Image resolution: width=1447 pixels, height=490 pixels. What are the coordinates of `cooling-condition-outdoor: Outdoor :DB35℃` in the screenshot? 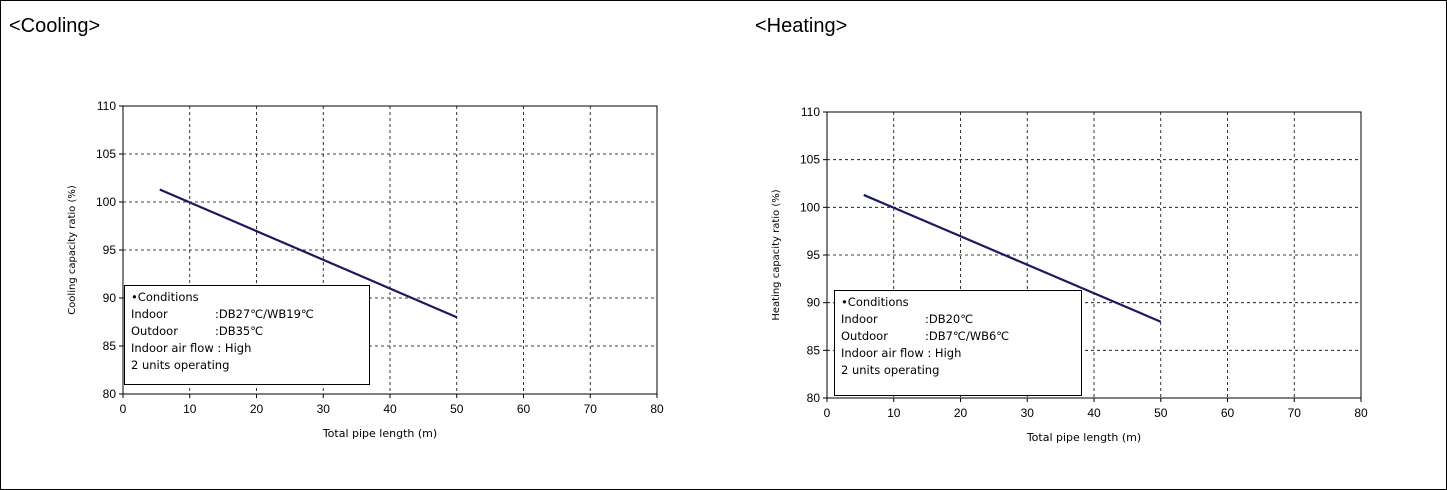 It's located at (250, 331).